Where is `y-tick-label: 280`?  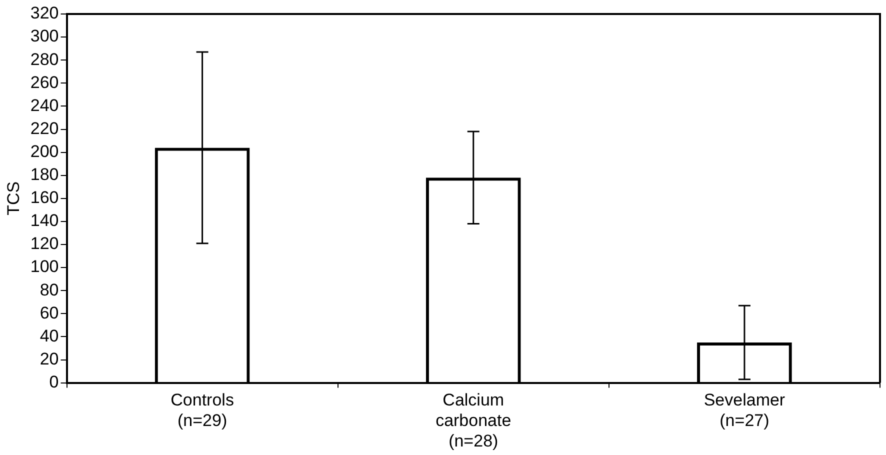
y-tick-label: 280 is located at coordinates (44, 59).